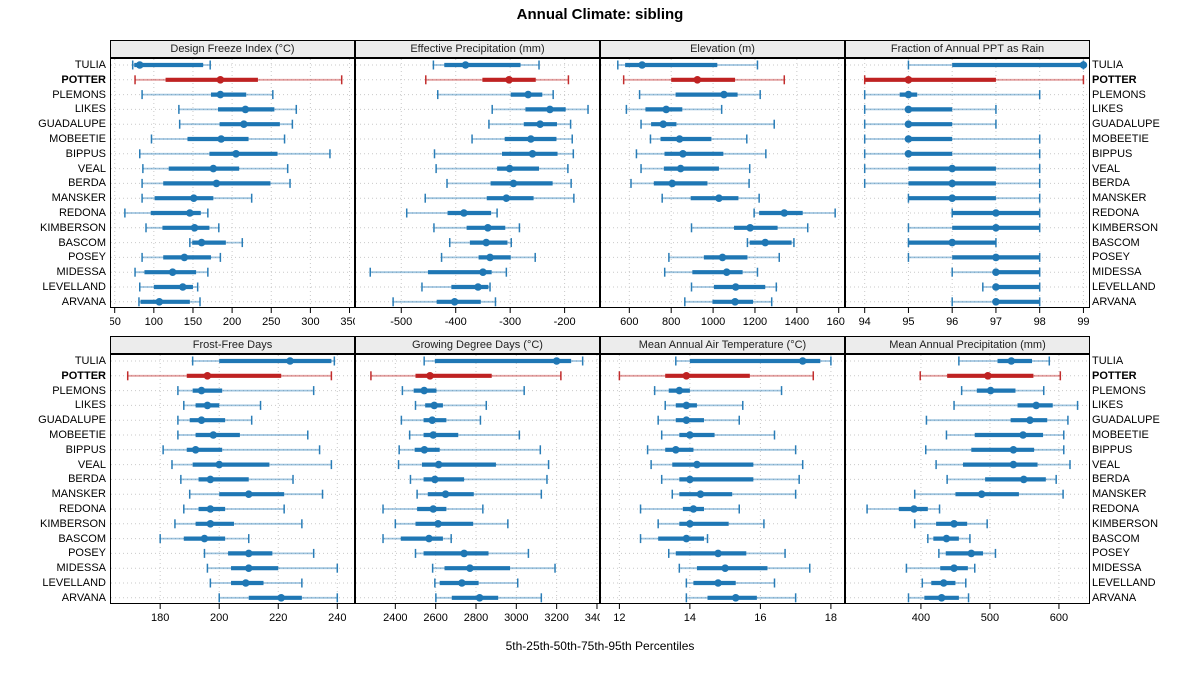  Describe the element at coordinates (516, 618) in the screenshot. I see `tick-label: 3000` at that location.